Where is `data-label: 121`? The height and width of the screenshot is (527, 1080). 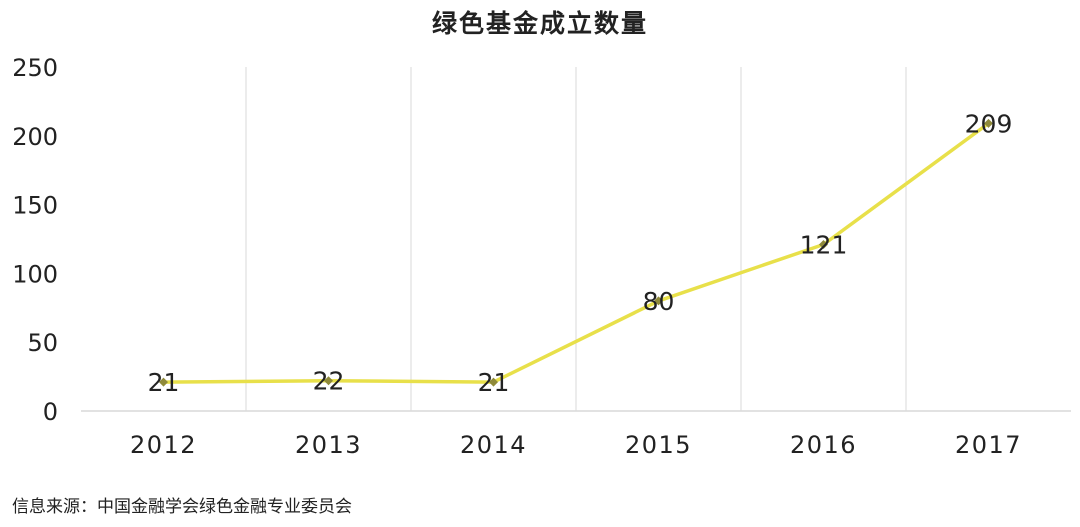 data-label: 121 is located at coordinates (824, 245).